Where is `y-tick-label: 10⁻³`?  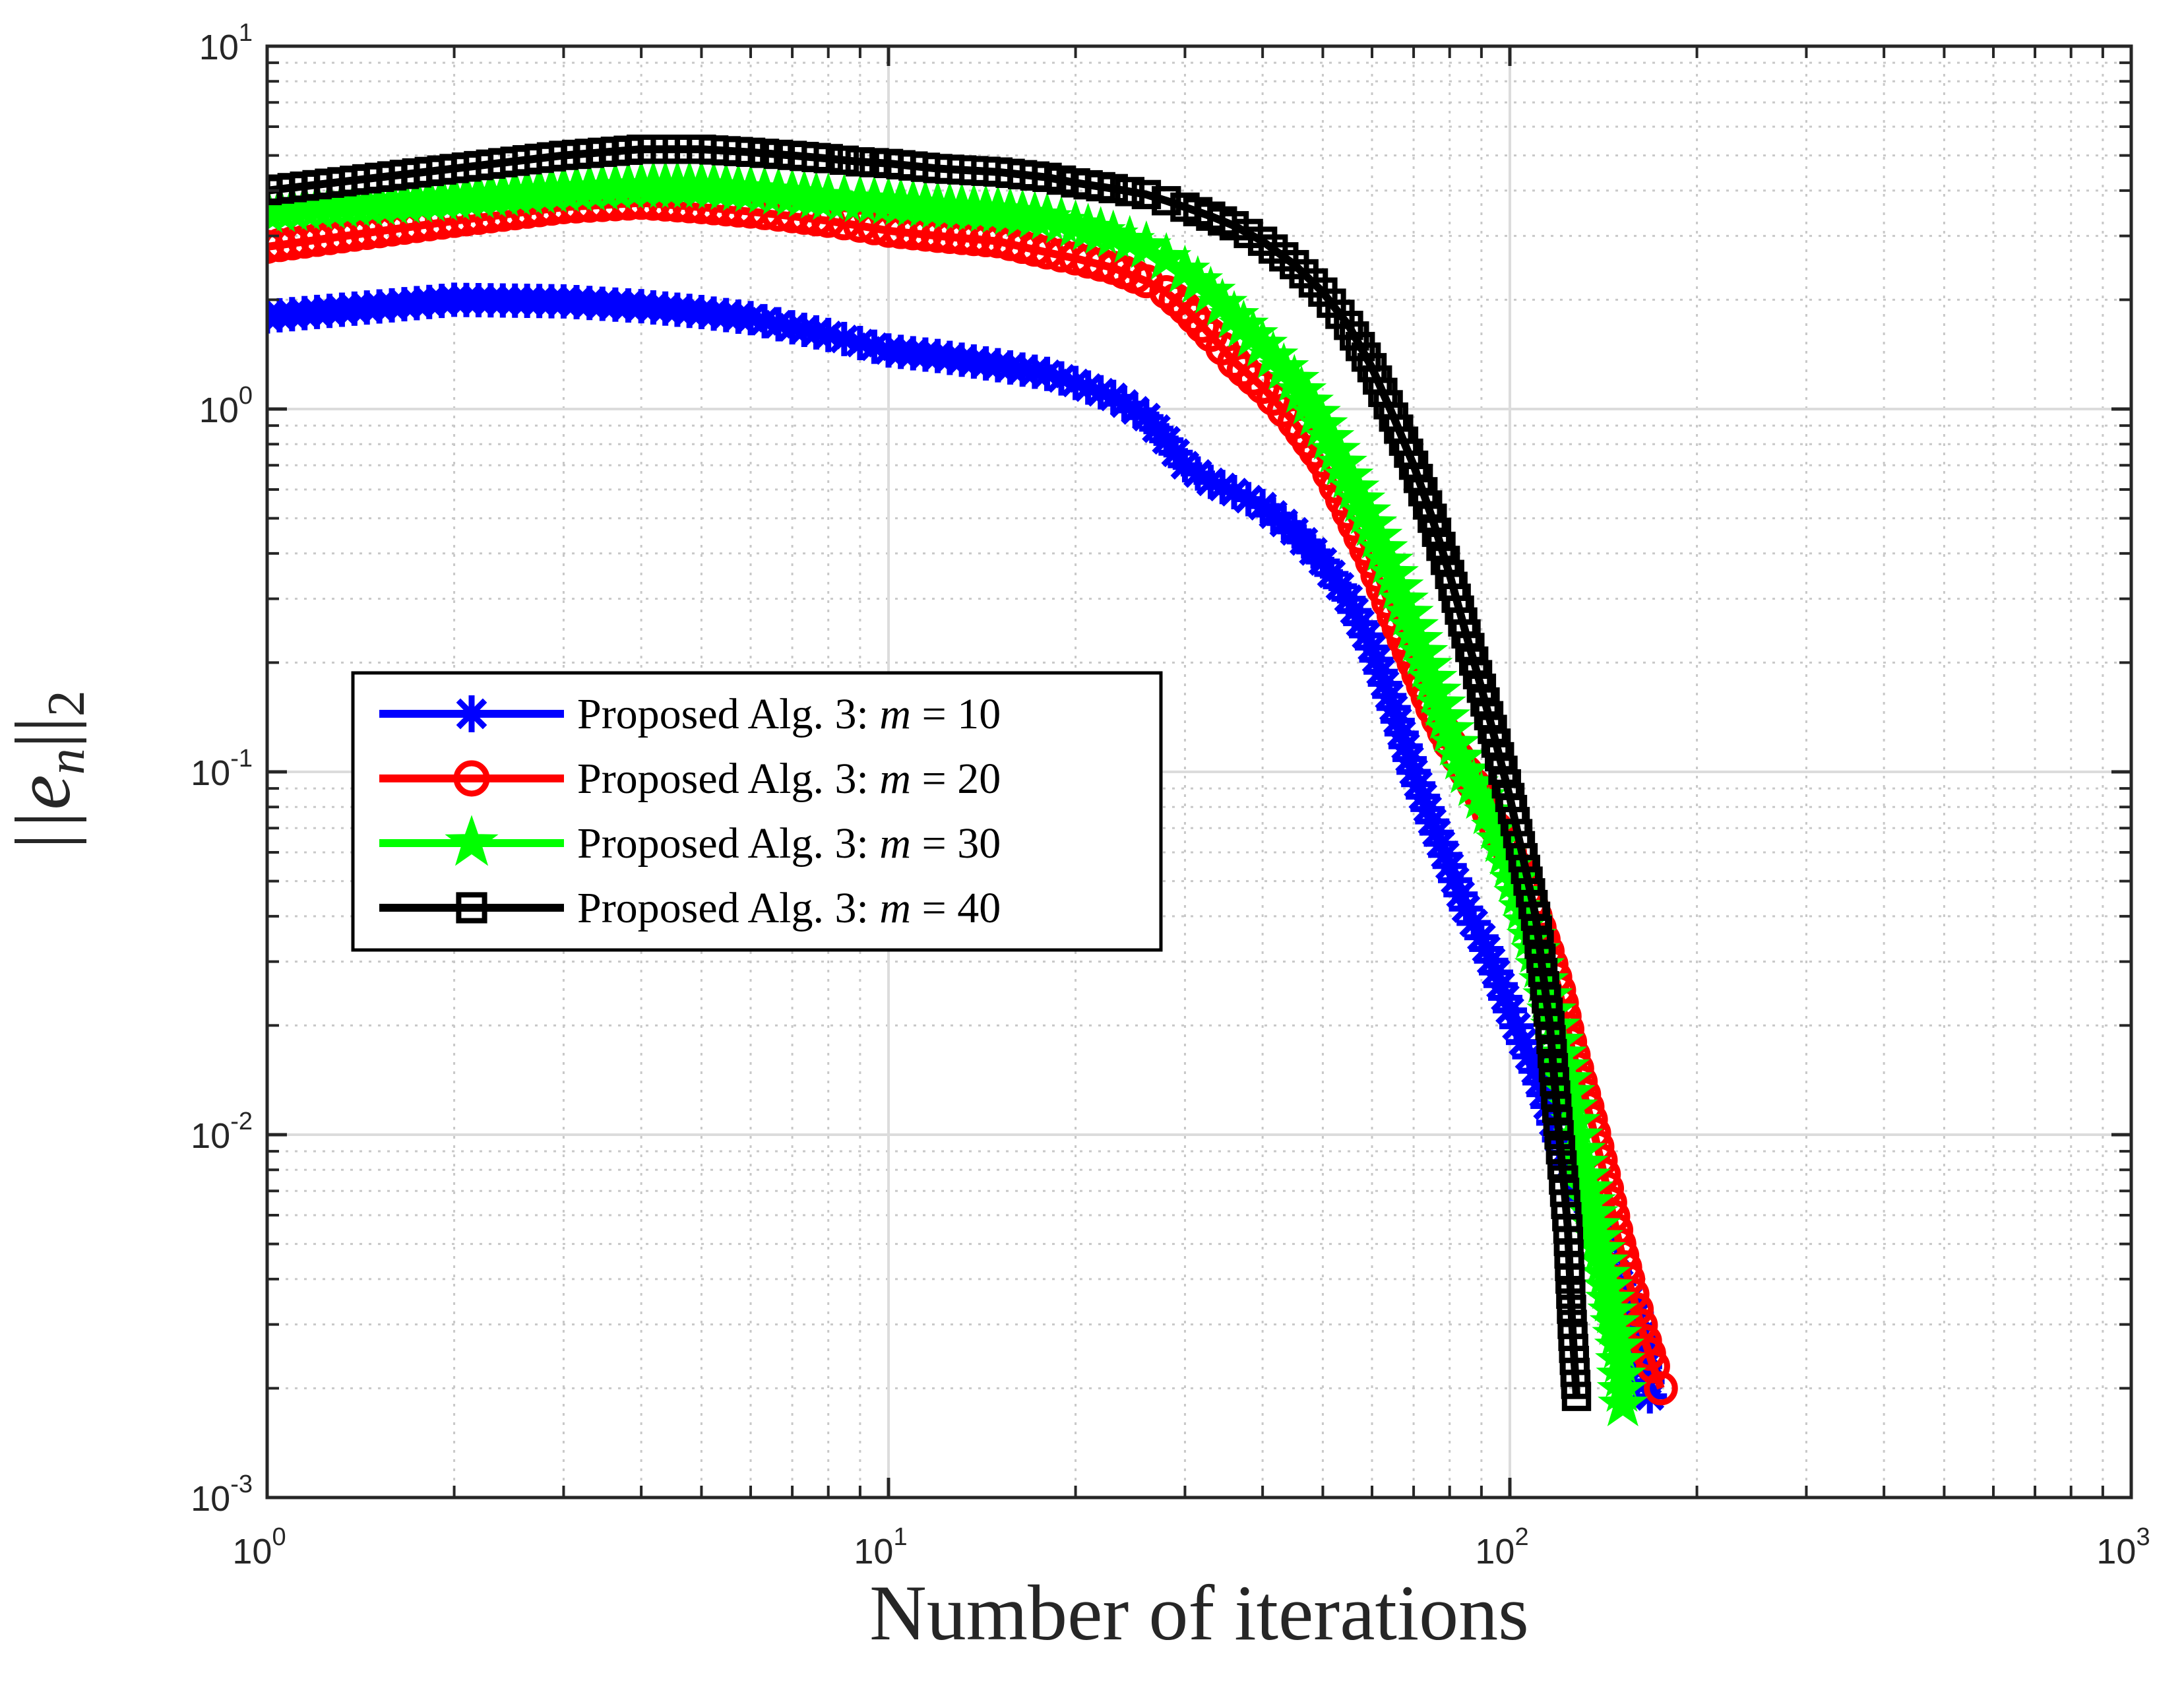 y-tick-label: 10⁻³ is located at coordinates (222, 1494).